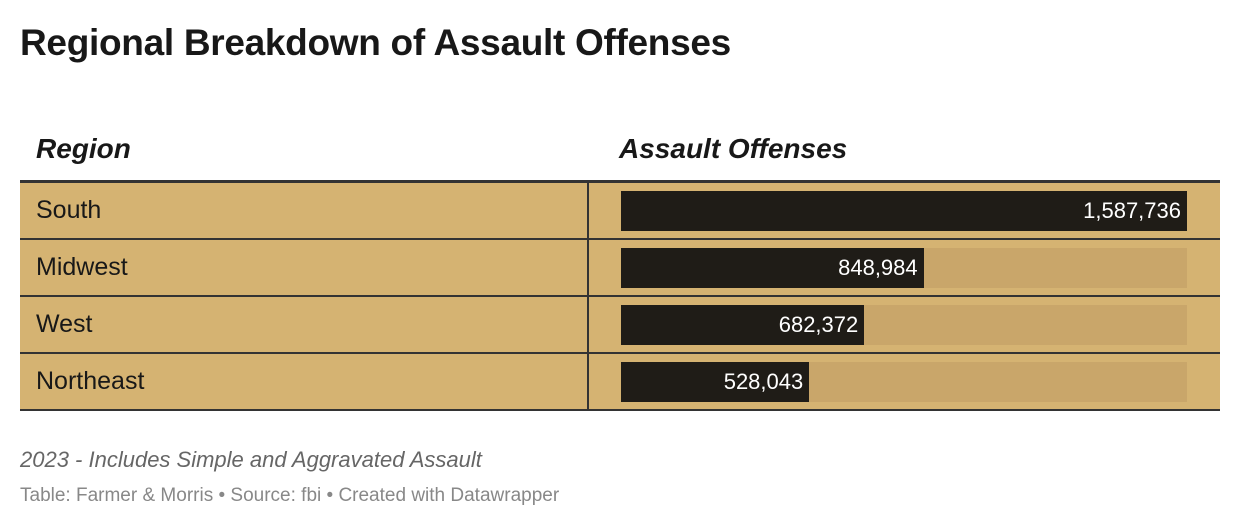  What do you see at coordinates (733, 148) in the screenshot?
I see `column-header-assault-offenses: Assault Offenses` at bounding box center [733, 148].